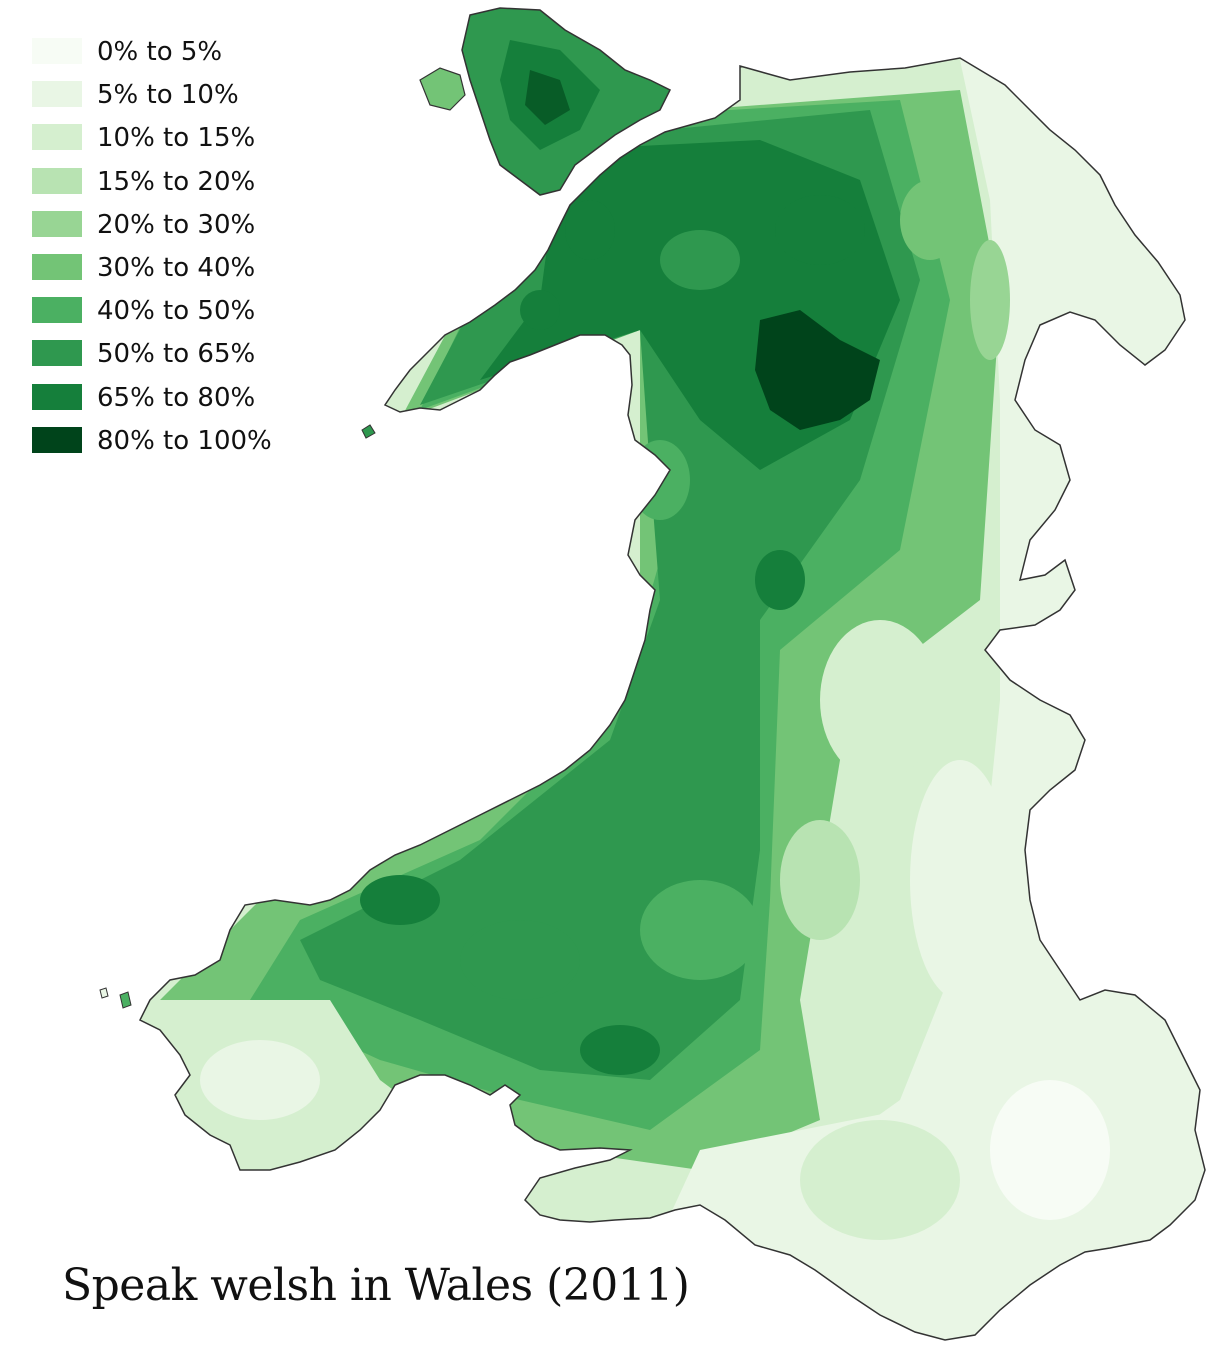 The image size is (1206, 1367). I want to click on legend-item: 20% to 30%, so click(172, 228).